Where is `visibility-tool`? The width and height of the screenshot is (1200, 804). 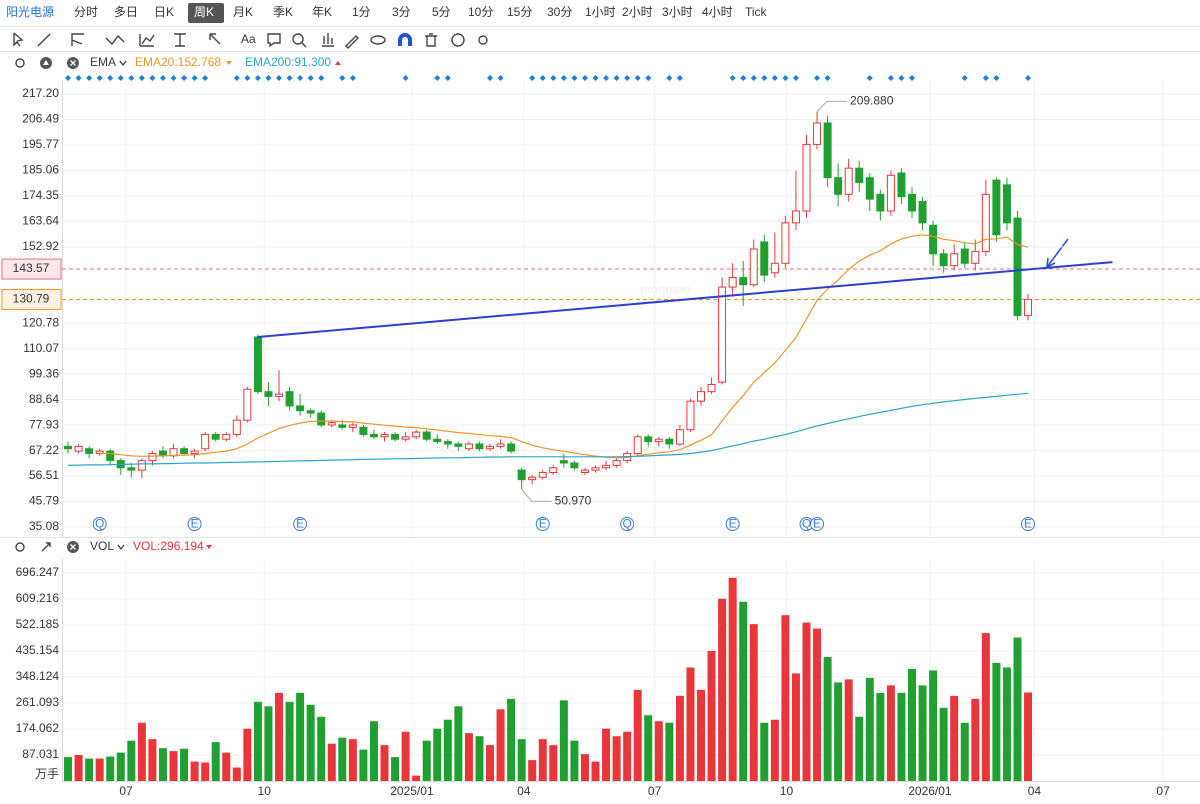 visibility-tool is located at coordinates (378, 40).